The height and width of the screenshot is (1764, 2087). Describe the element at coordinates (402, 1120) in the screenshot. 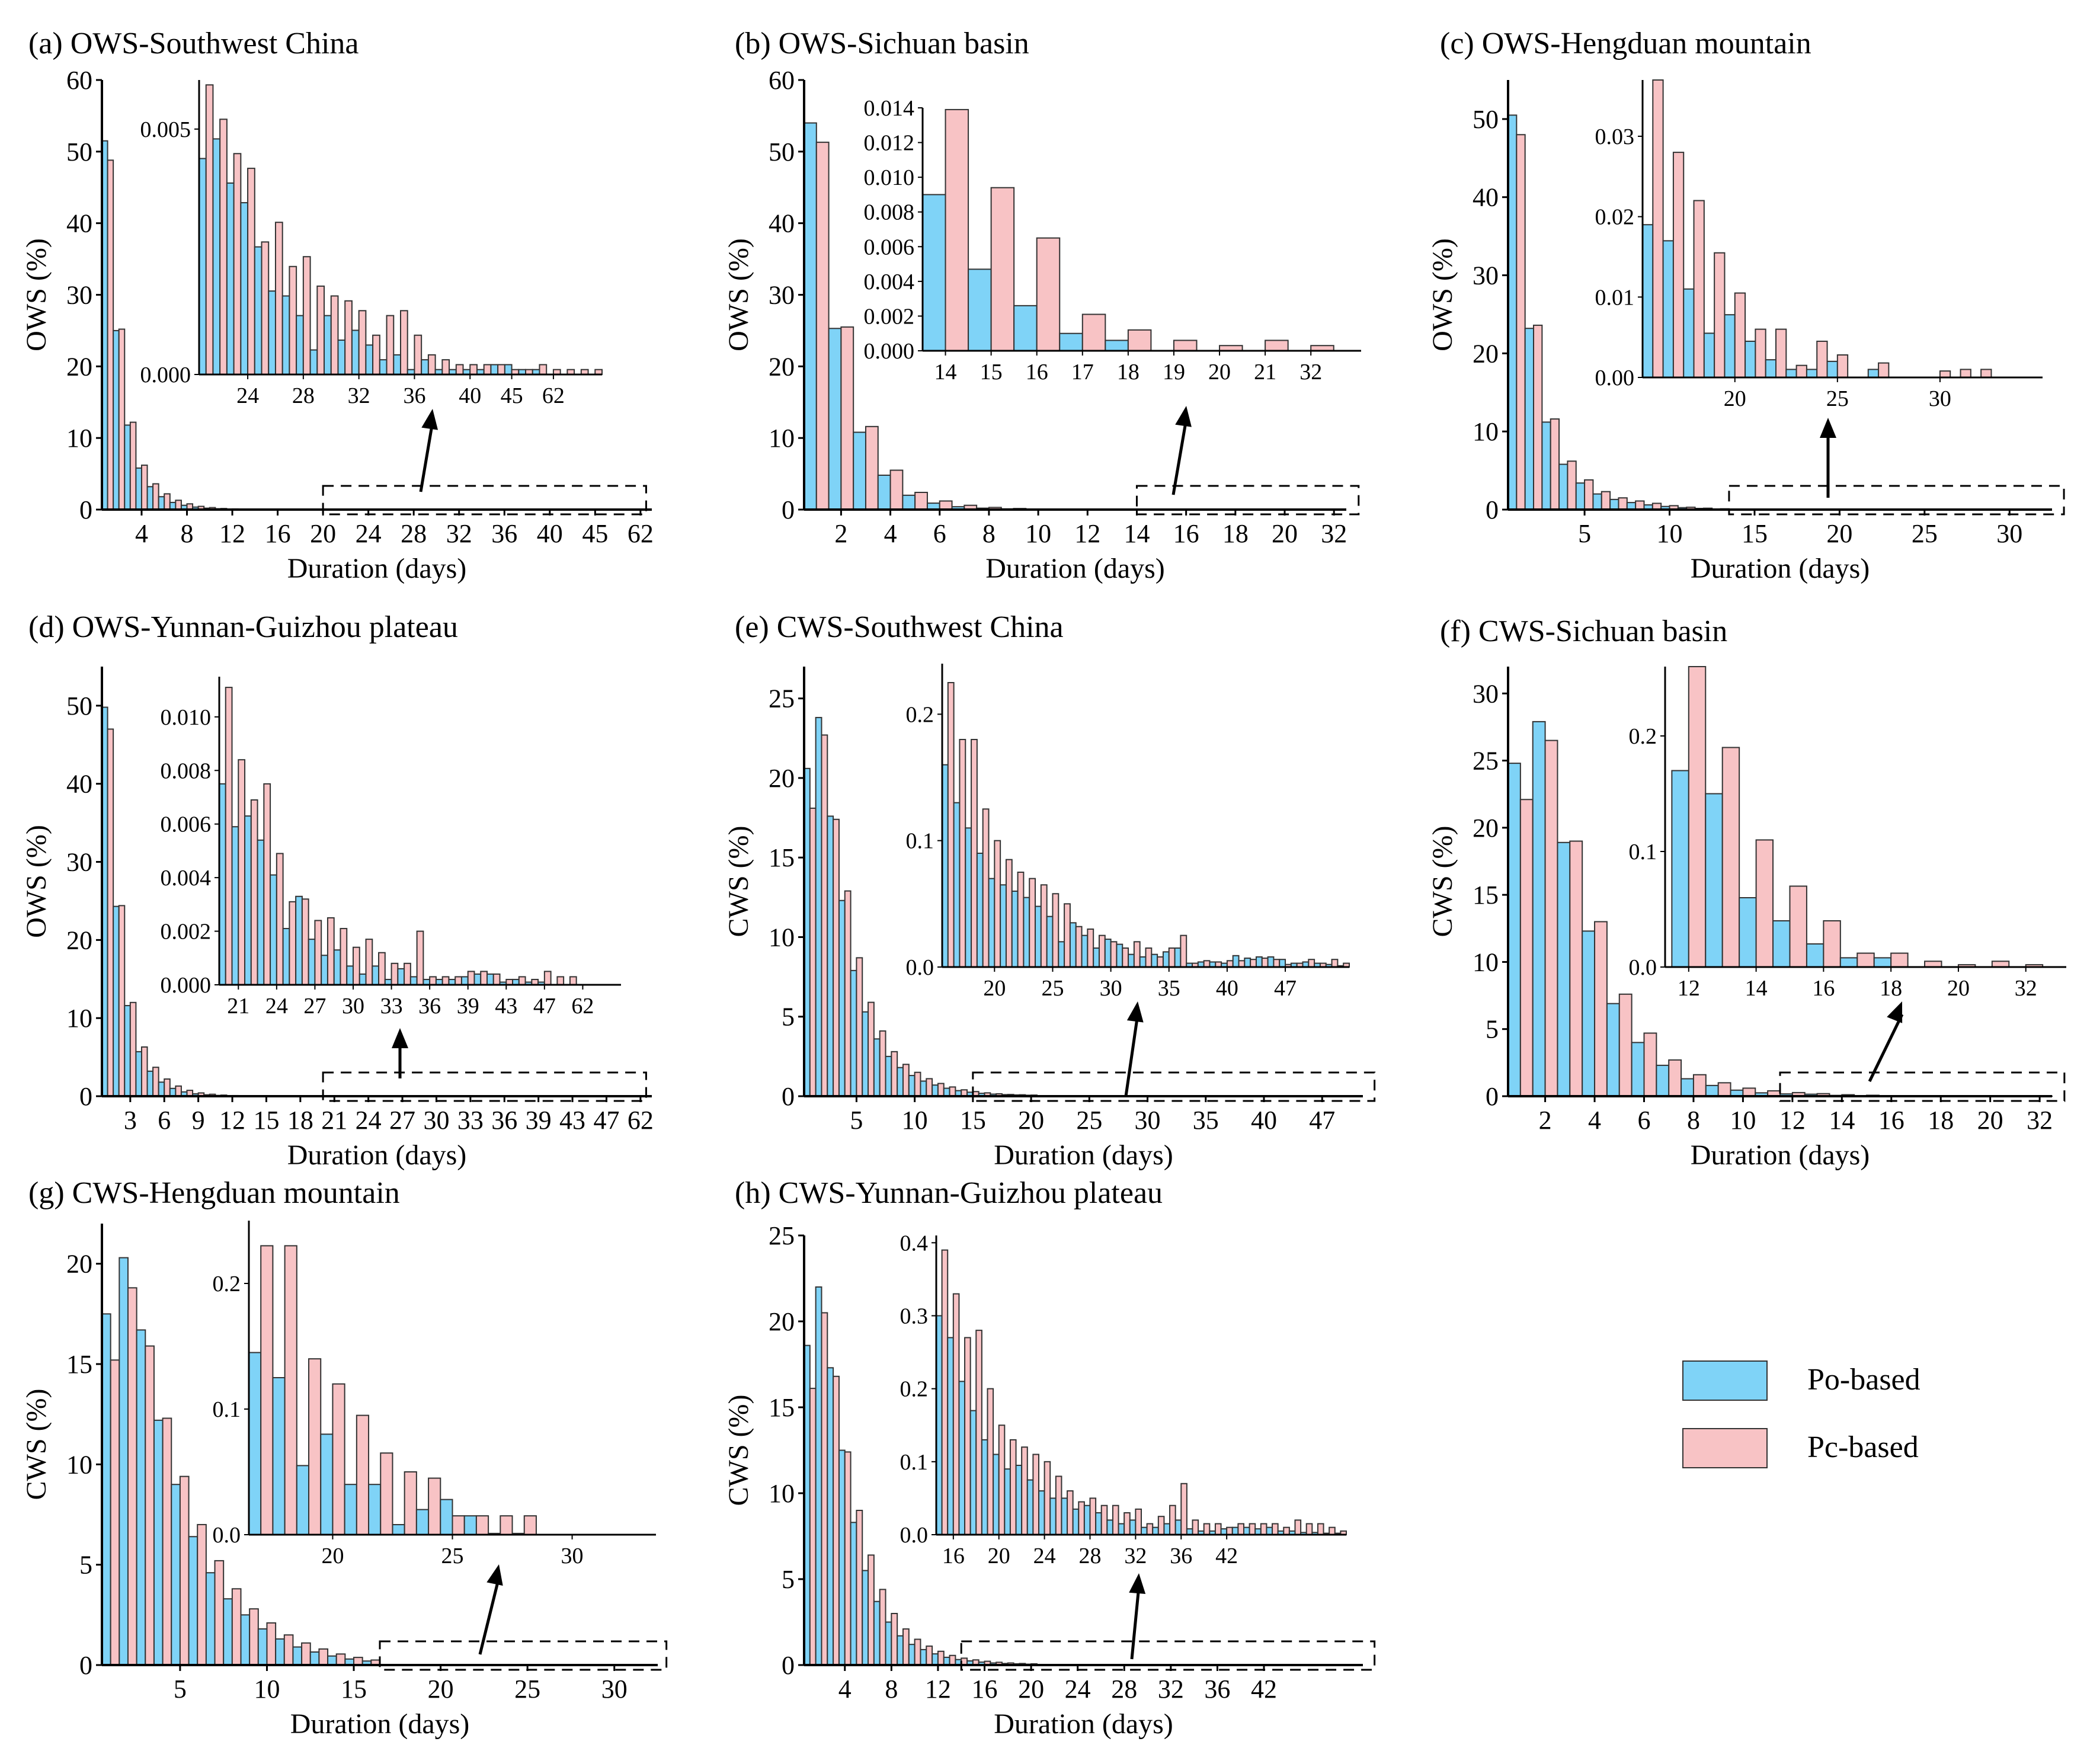

I see `x-tick-label: 27` at that location.